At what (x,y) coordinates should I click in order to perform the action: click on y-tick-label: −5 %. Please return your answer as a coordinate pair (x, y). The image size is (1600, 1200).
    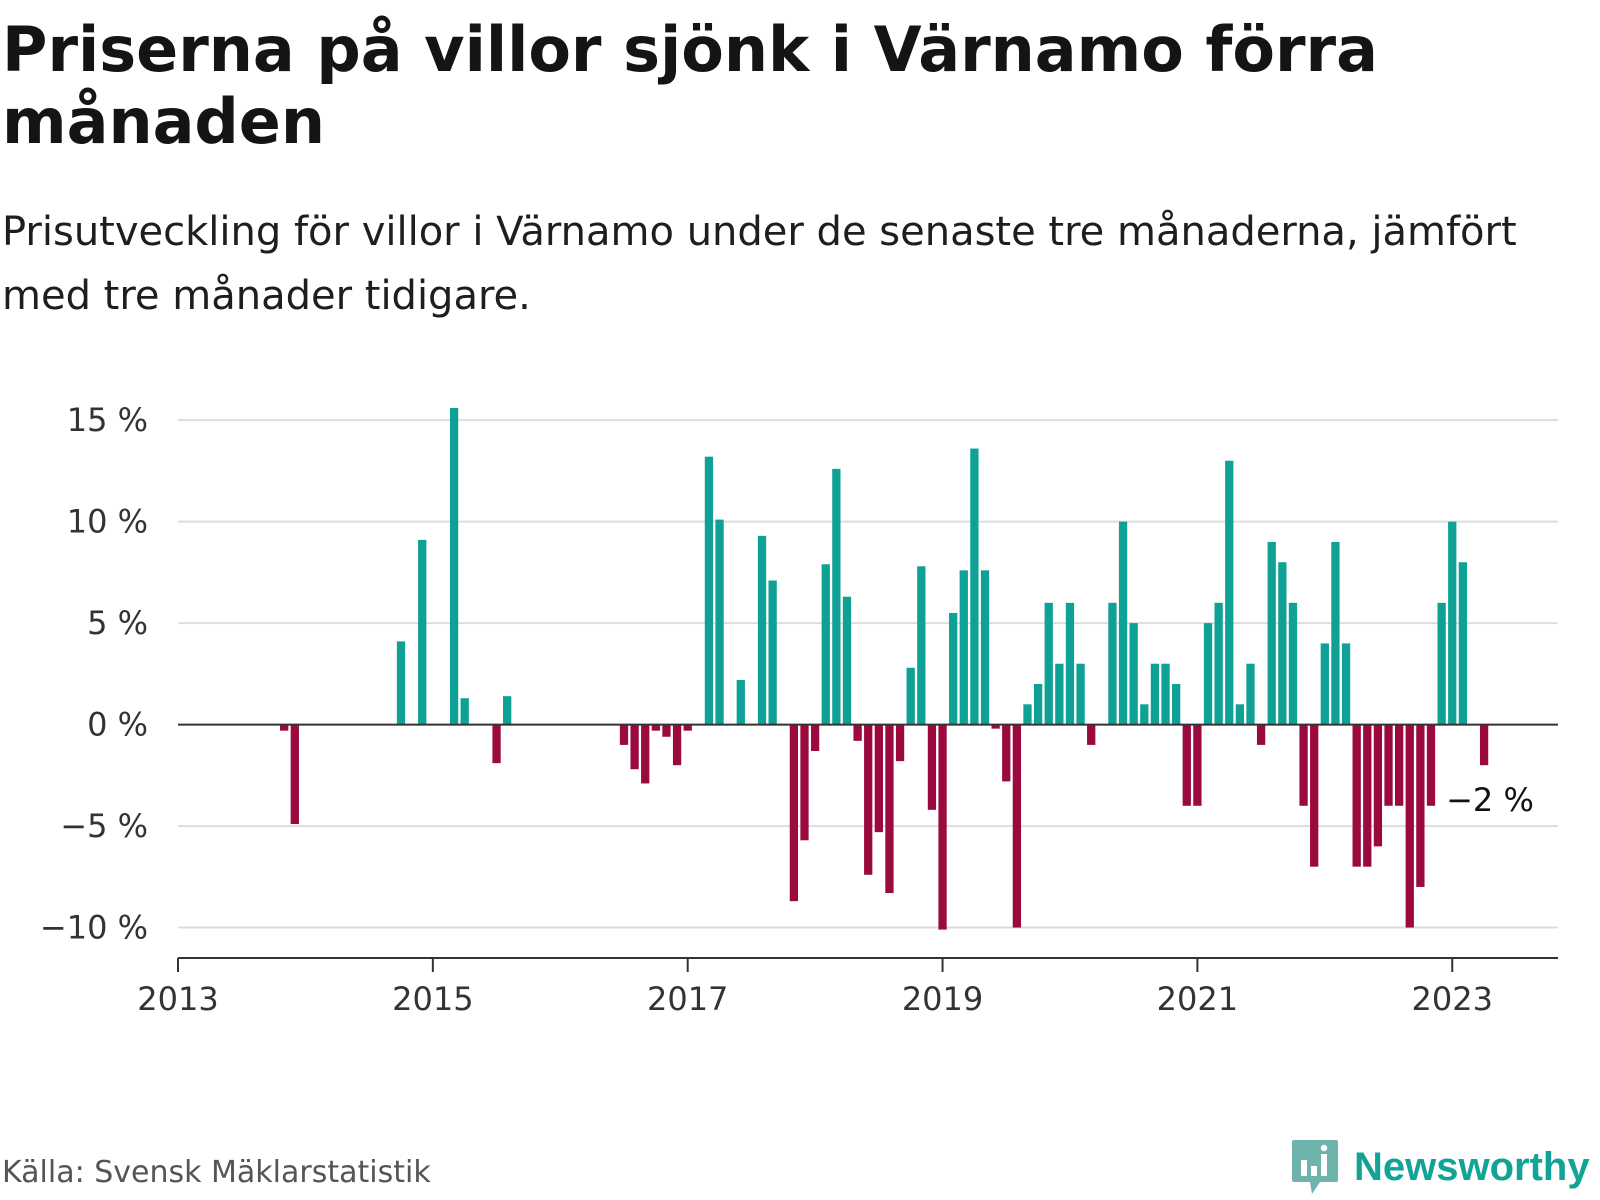
    Looking at the image, I should click on (104, 826).